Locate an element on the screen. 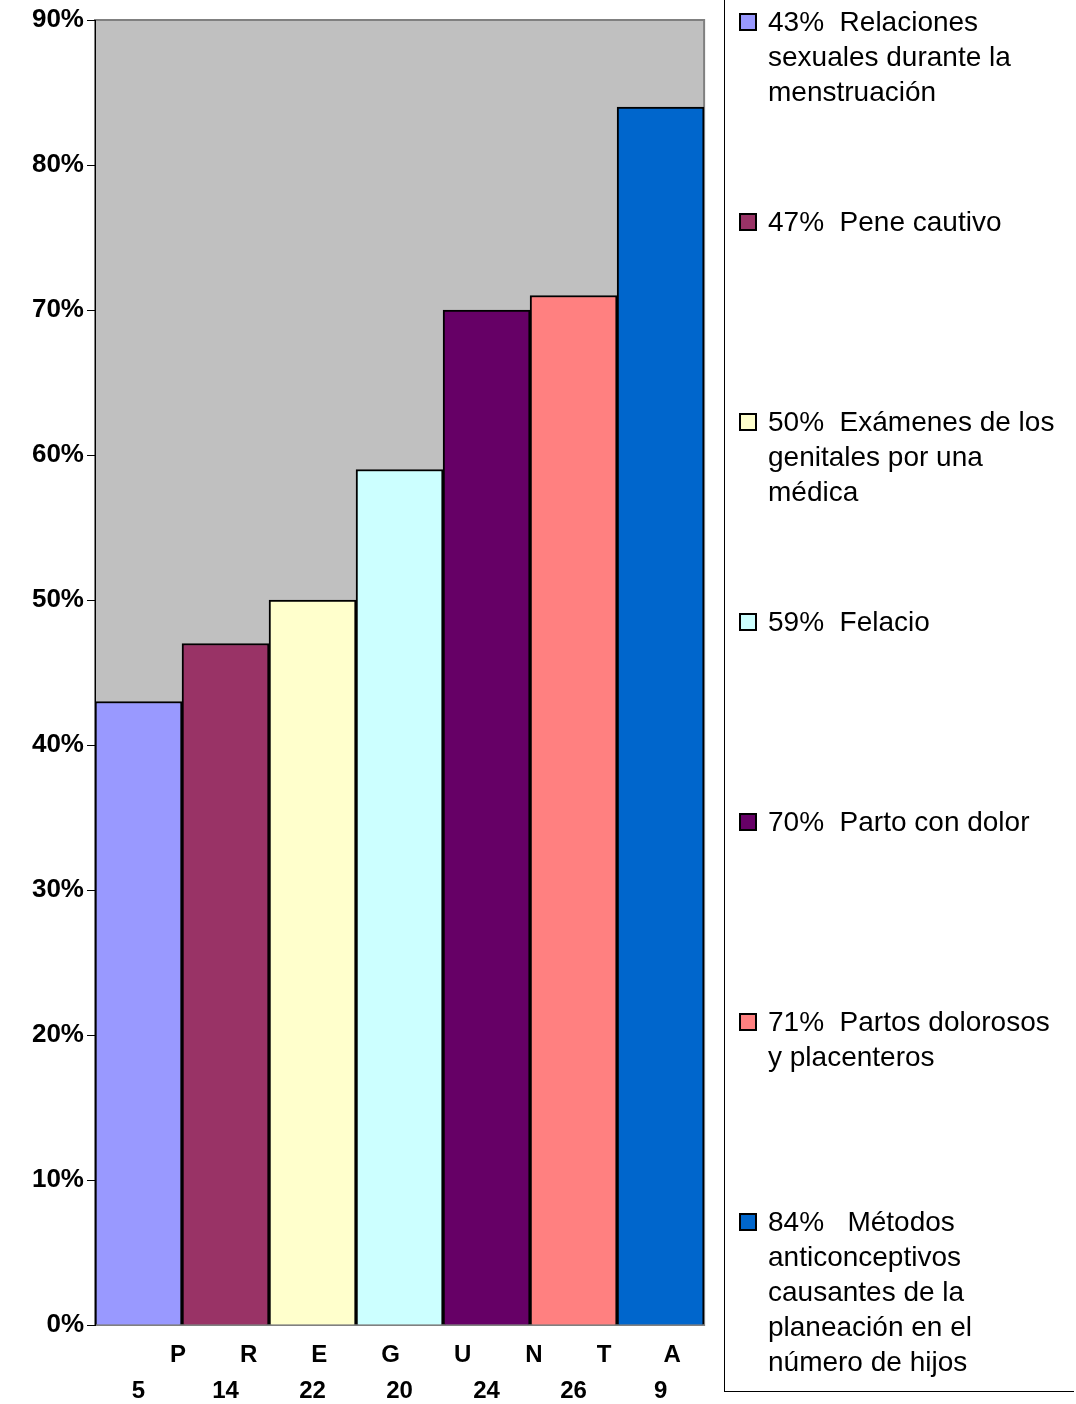  y-tick-label: 0% is located at coordinates (65, 1323).